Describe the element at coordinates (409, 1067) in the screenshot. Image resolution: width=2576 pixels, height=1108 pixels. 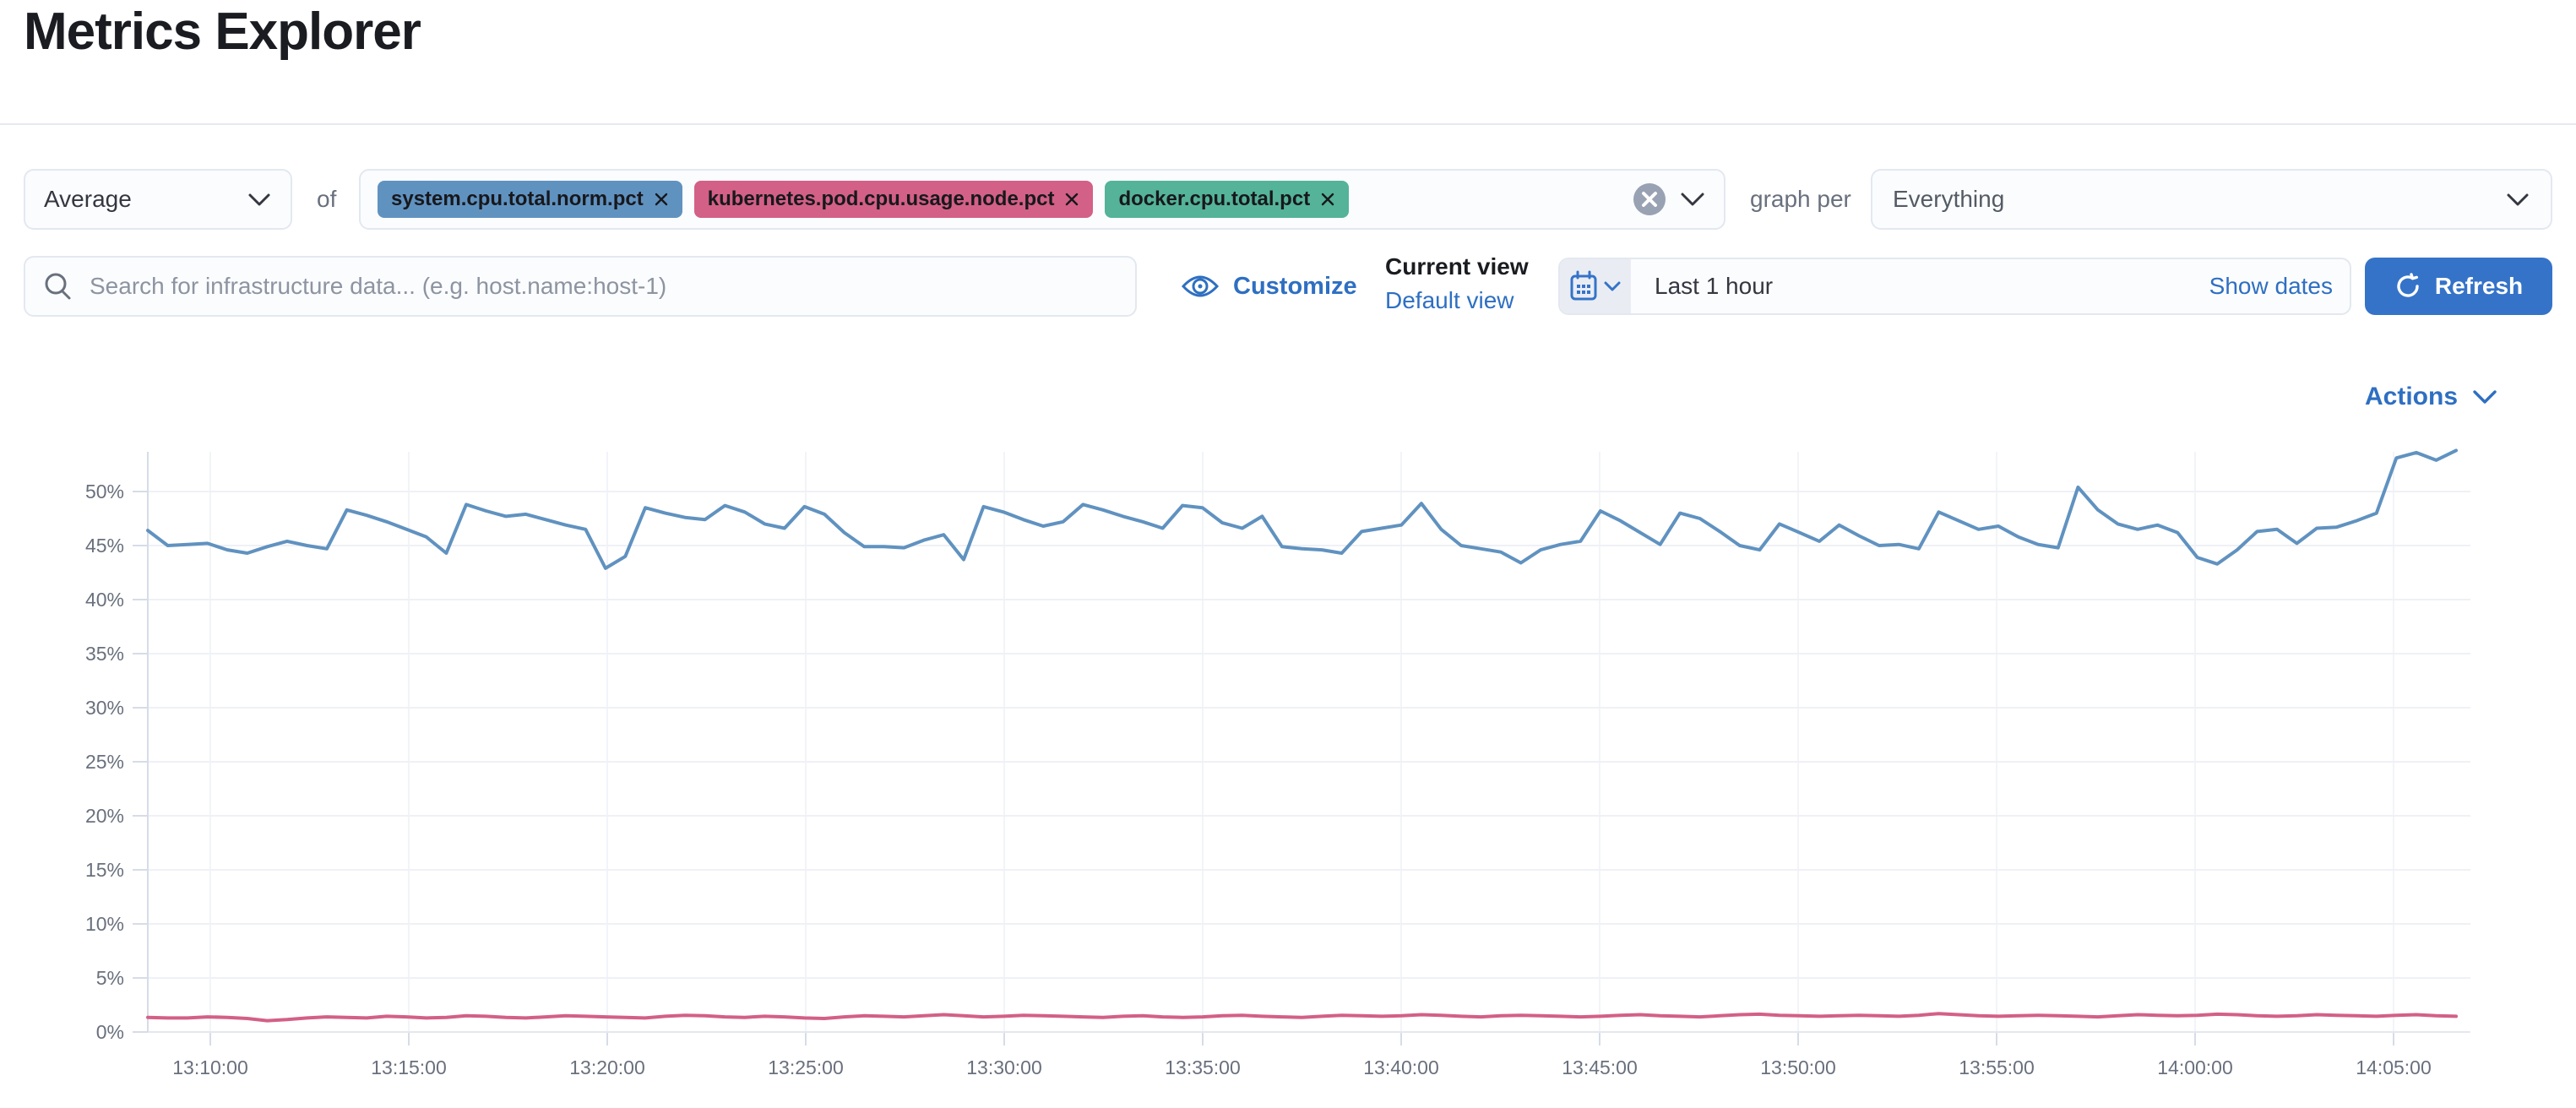
I see `x-axis-label: 13:15:00` at that location.